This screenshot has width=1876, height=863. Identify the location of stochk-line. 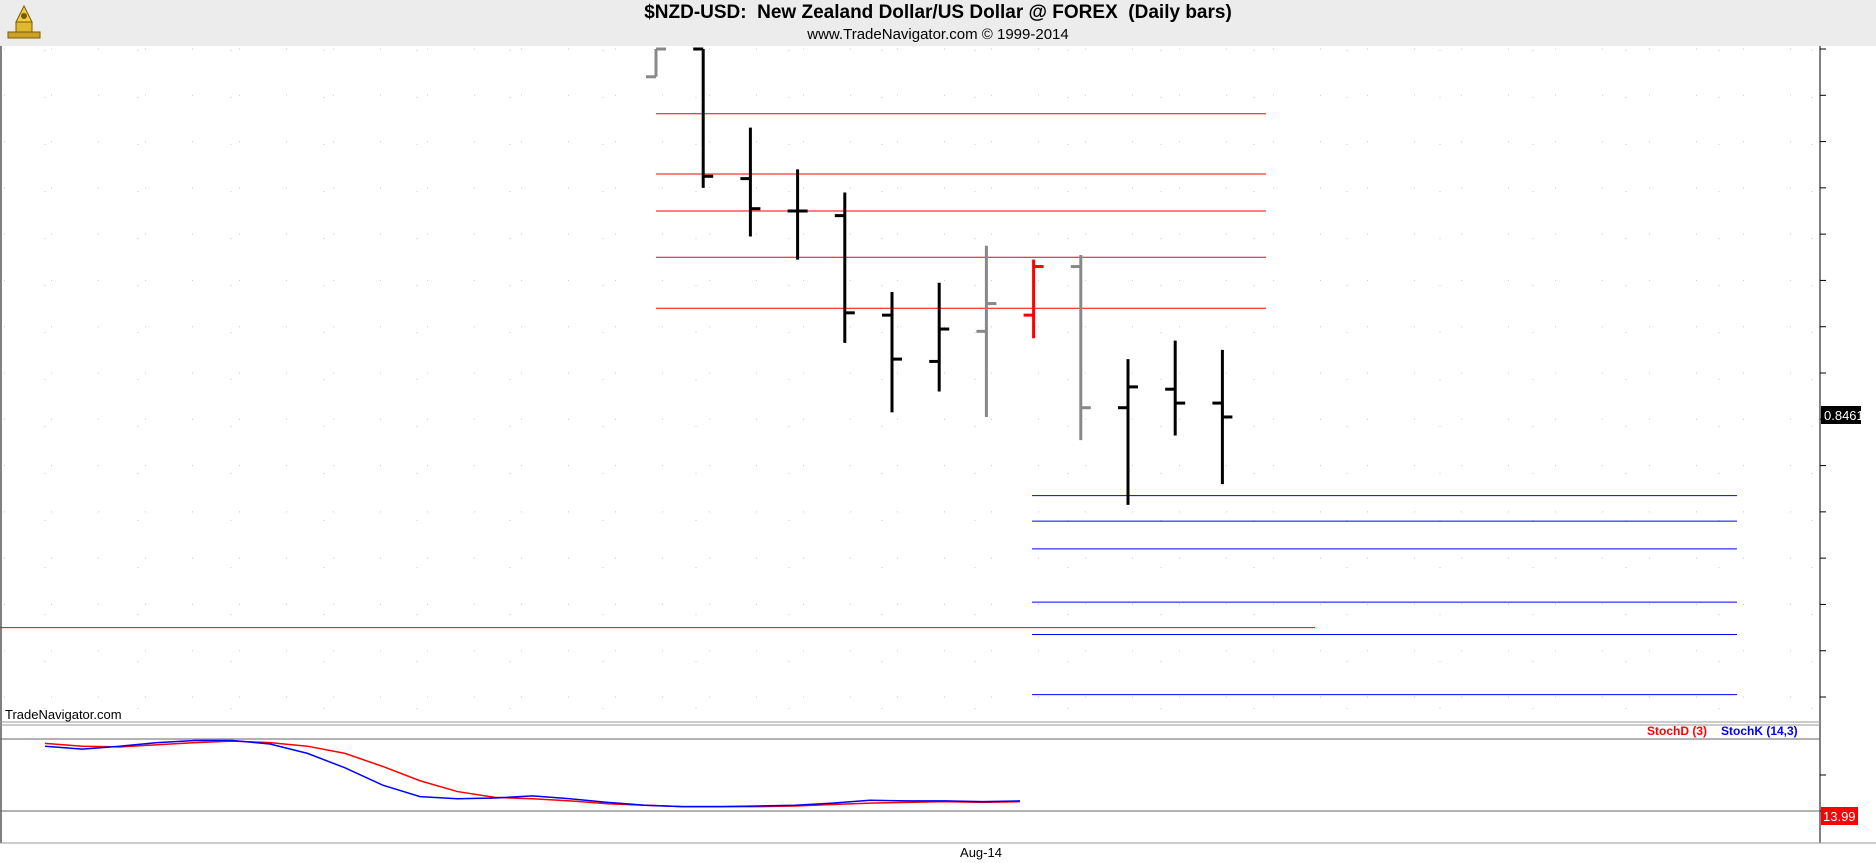
(532, 773).